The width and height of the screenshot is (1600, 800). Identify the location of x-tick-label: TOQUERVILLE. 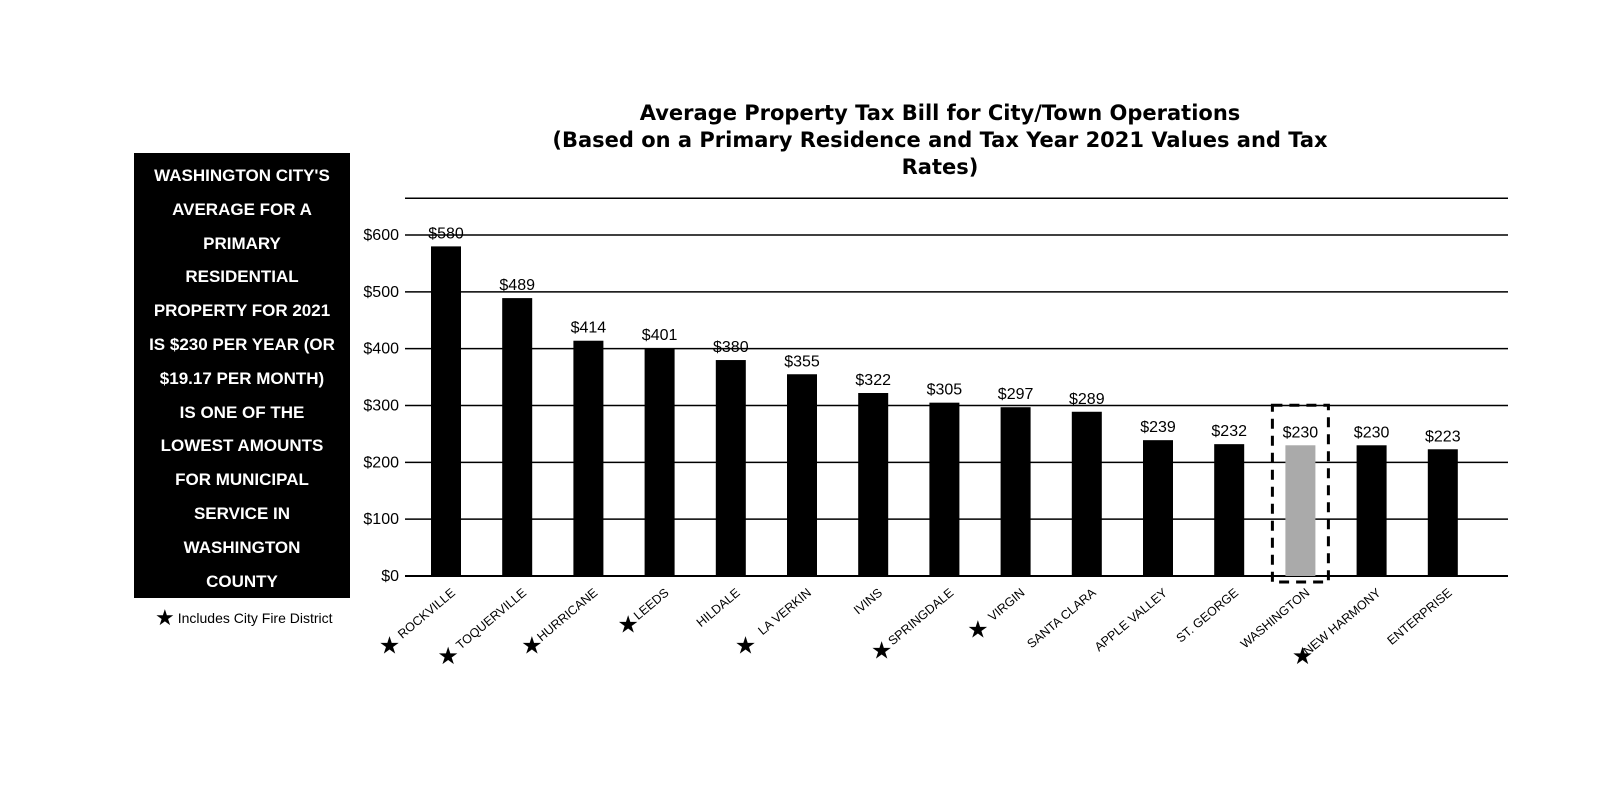
(491, 619).